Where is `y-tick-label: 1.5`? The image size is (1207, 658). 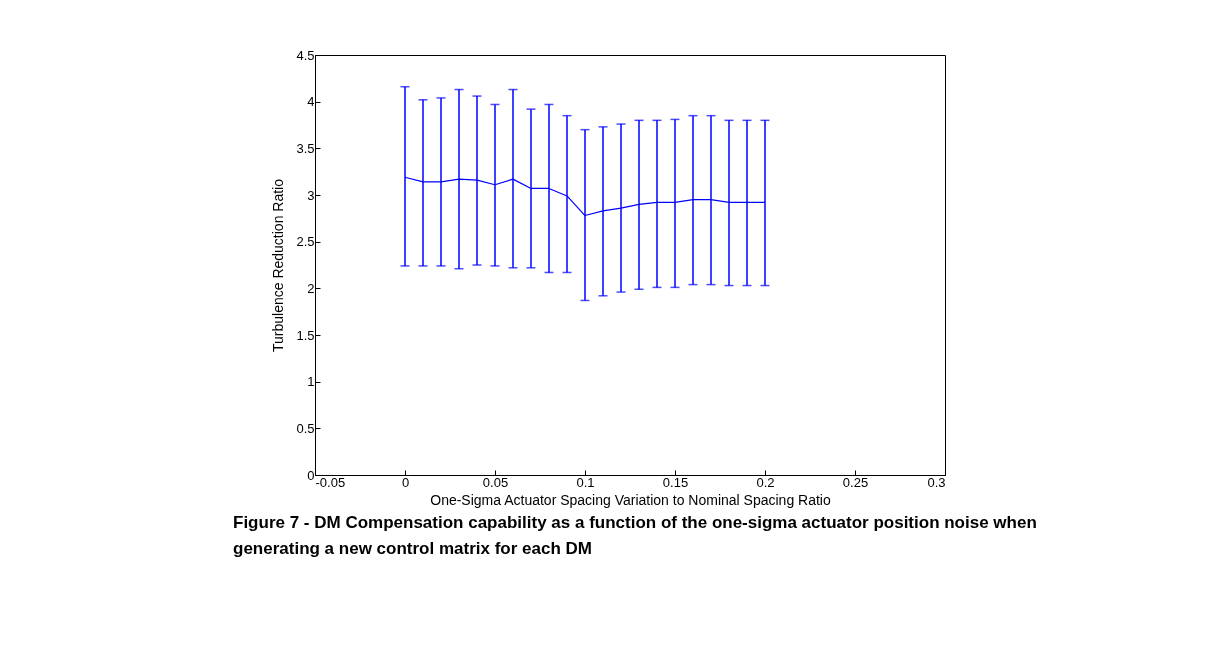 y-tick-label: 1.5 is located at coordinates (305, 335).